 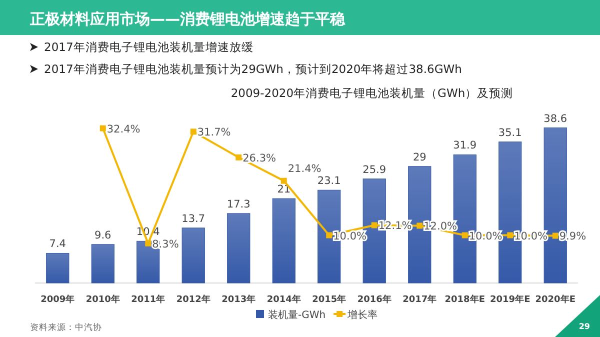 I want to click on x-tick-label: 2018年E, so click(x=464, y=299).